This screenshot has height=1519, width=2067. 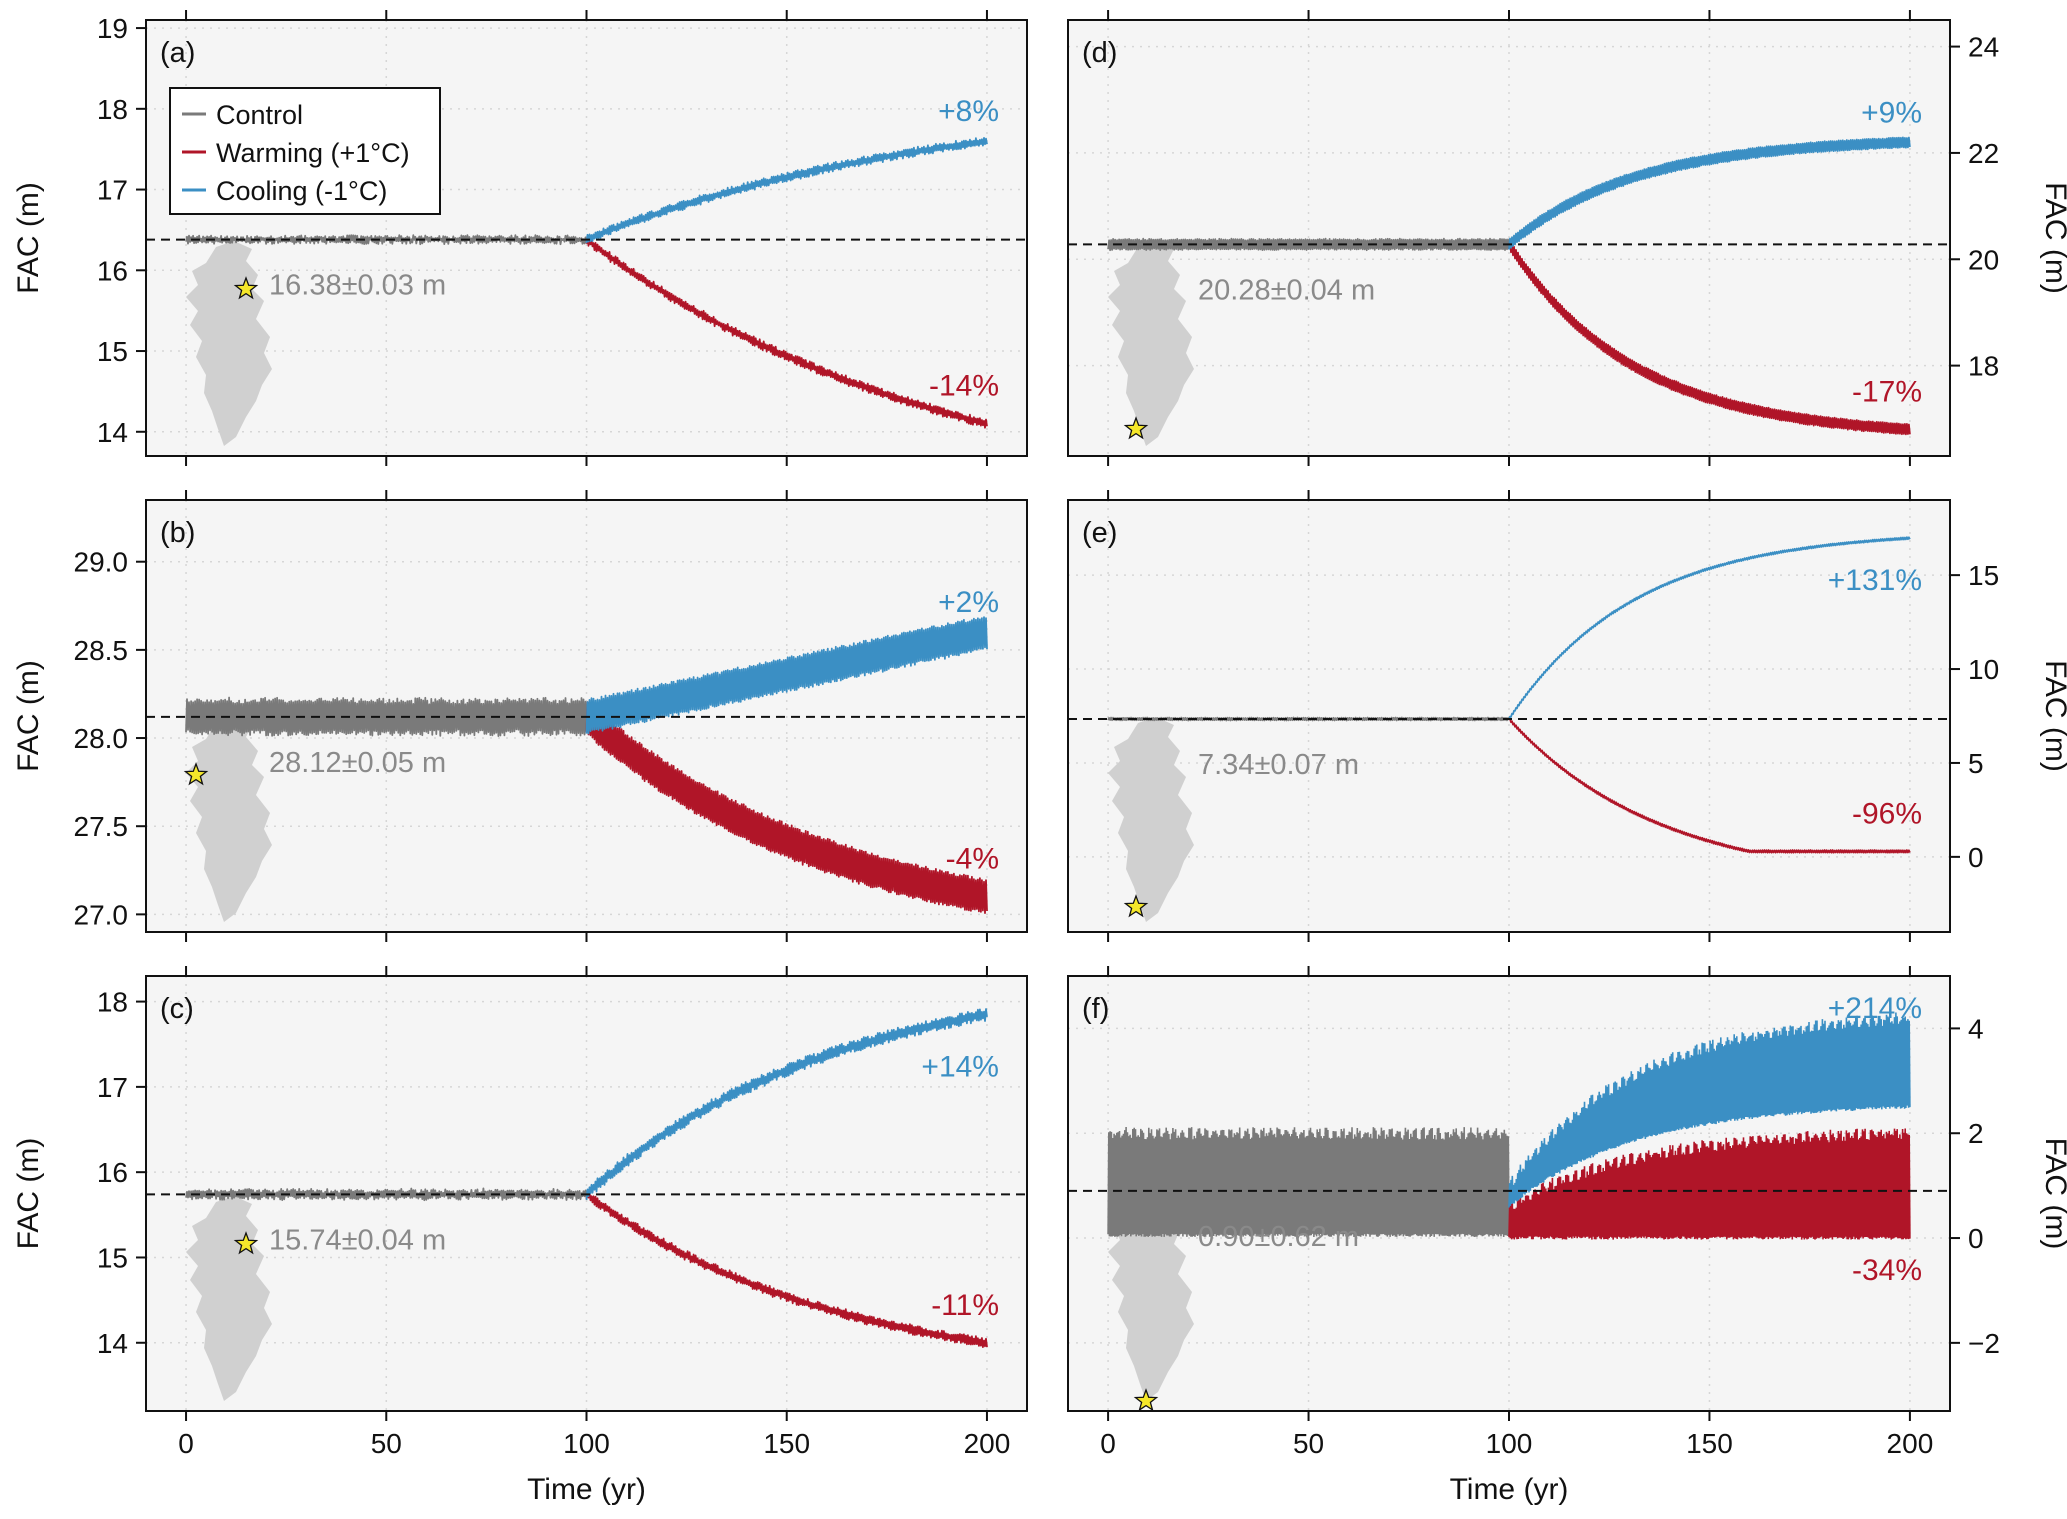 What do you see at coordinates (101, 650) in the screenshot?
I see `y-tick-label: 28.5` at bounding box center [101, 650].